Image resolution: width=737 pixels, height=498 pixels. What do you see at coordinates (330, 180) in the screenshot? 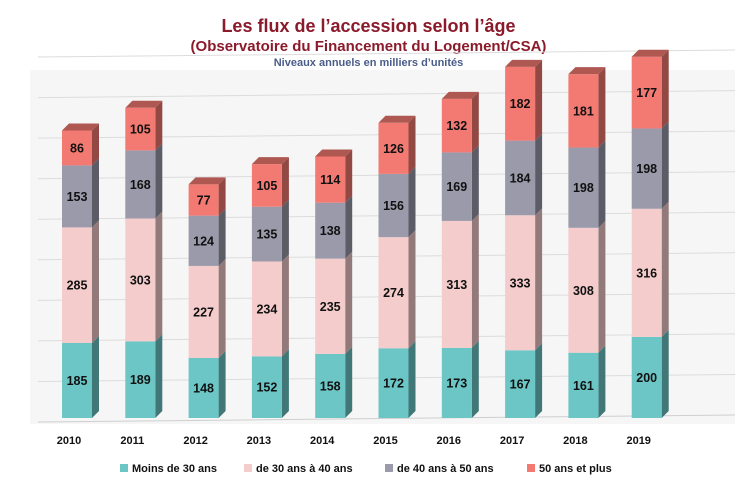
I see `value-label: 114` at bounding box center [330, 180].